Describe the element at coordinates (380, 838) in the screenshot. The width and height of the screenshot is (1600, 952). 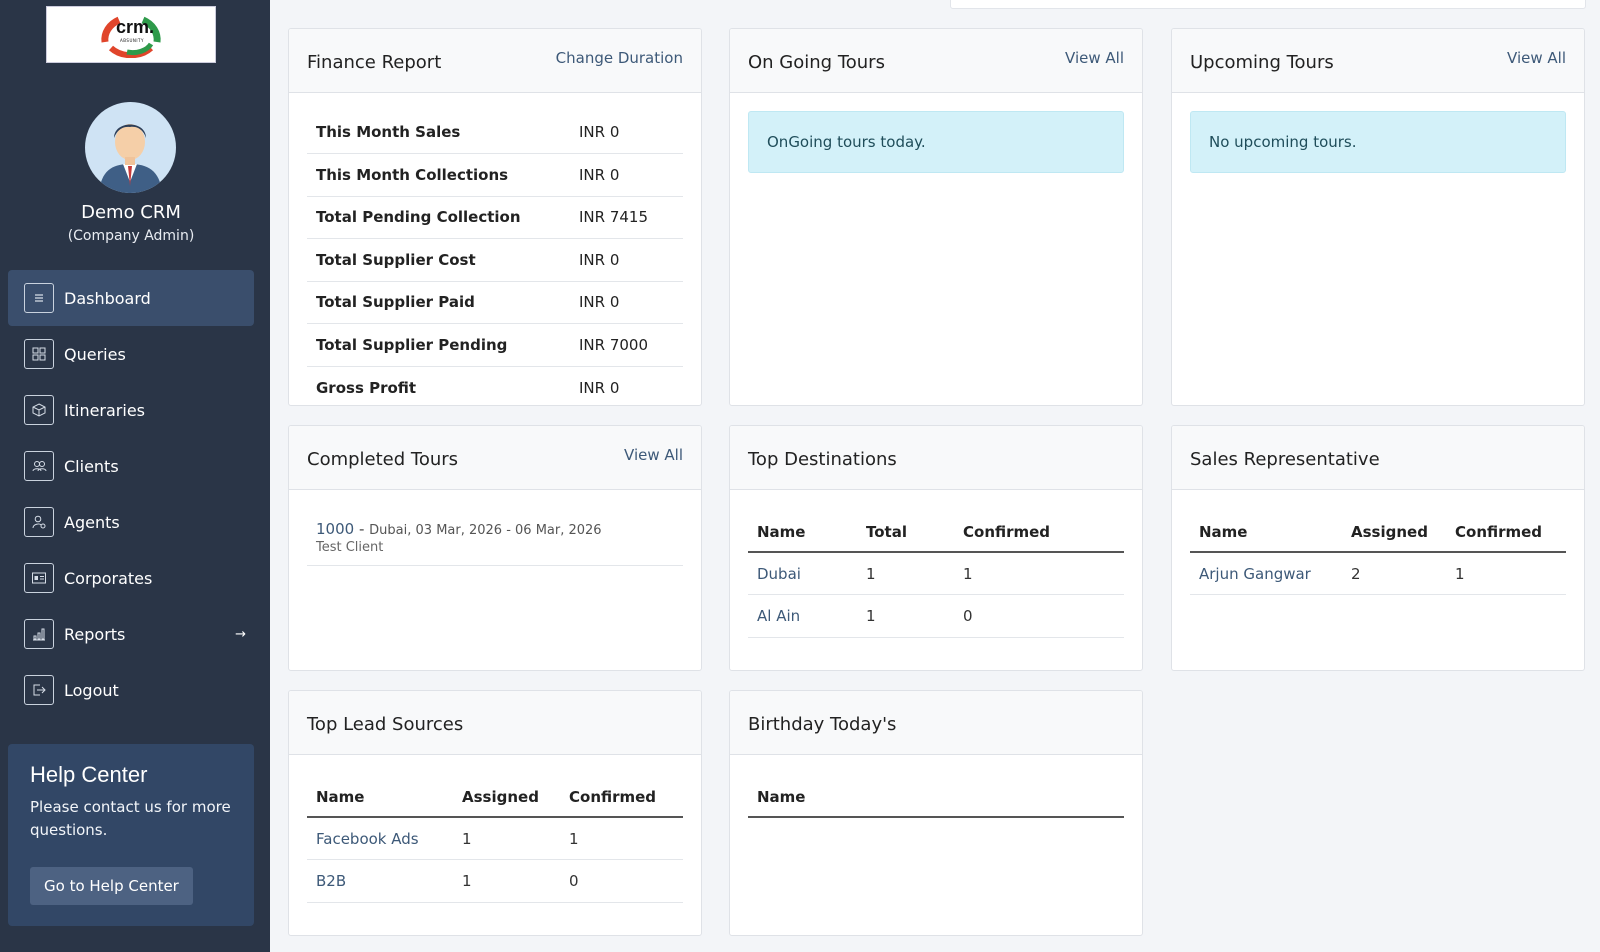
I see `lead-source-name-link: Facebook Ads` at that location.